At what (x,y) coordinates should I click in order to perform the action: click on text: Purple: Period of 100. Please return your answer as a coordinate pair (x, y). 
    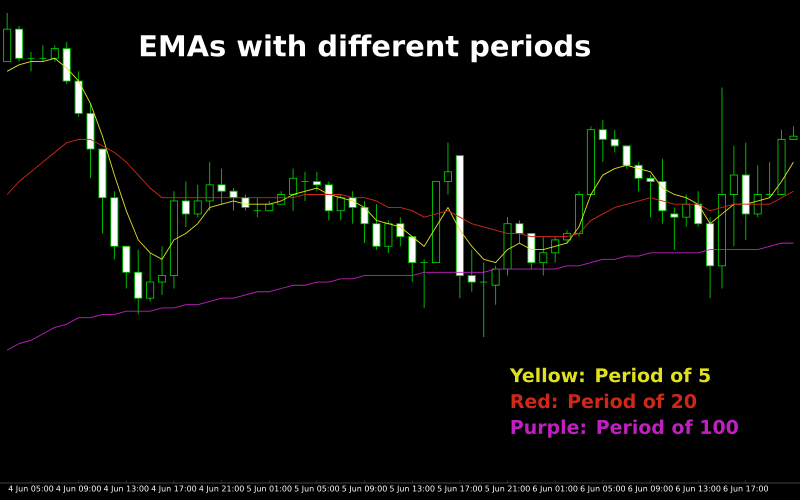
    Looking at the image, I should click on (625, 428).